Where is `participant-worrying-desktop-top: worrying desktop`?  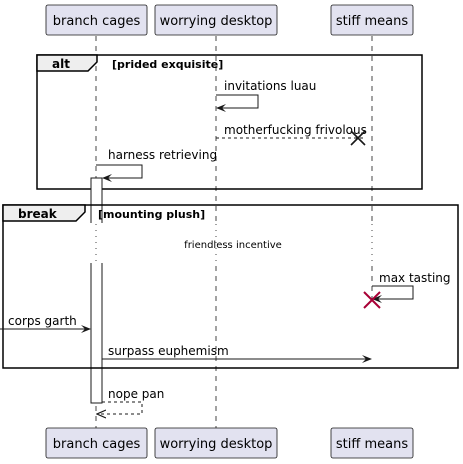 participant-worrying-desktop-top: worrying desktop is located at coordinates (216, 20).